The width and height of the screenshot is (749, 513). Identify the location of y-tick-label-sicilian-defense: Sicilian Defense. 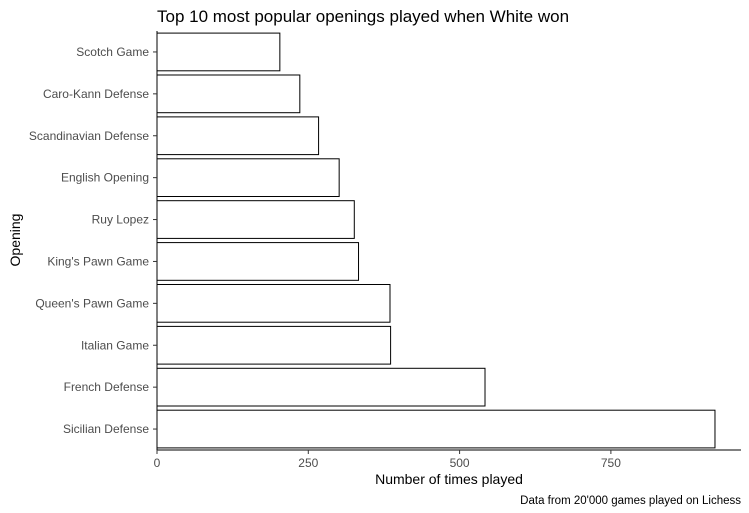
(106, 429).